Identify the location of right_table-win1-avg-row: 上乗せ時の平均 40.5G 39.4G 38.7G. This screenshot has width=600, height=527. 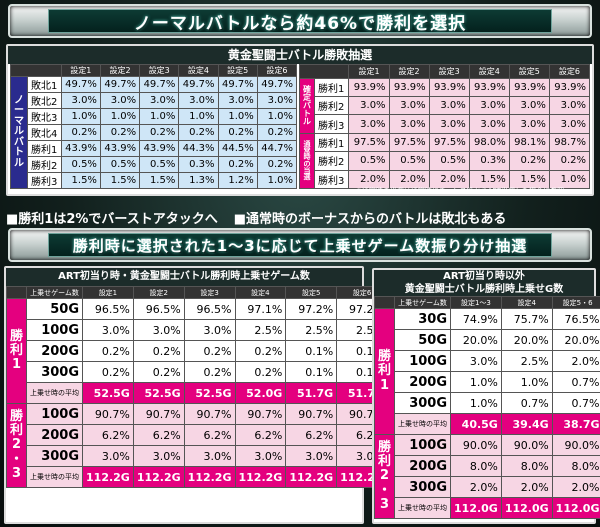
(487, 424).